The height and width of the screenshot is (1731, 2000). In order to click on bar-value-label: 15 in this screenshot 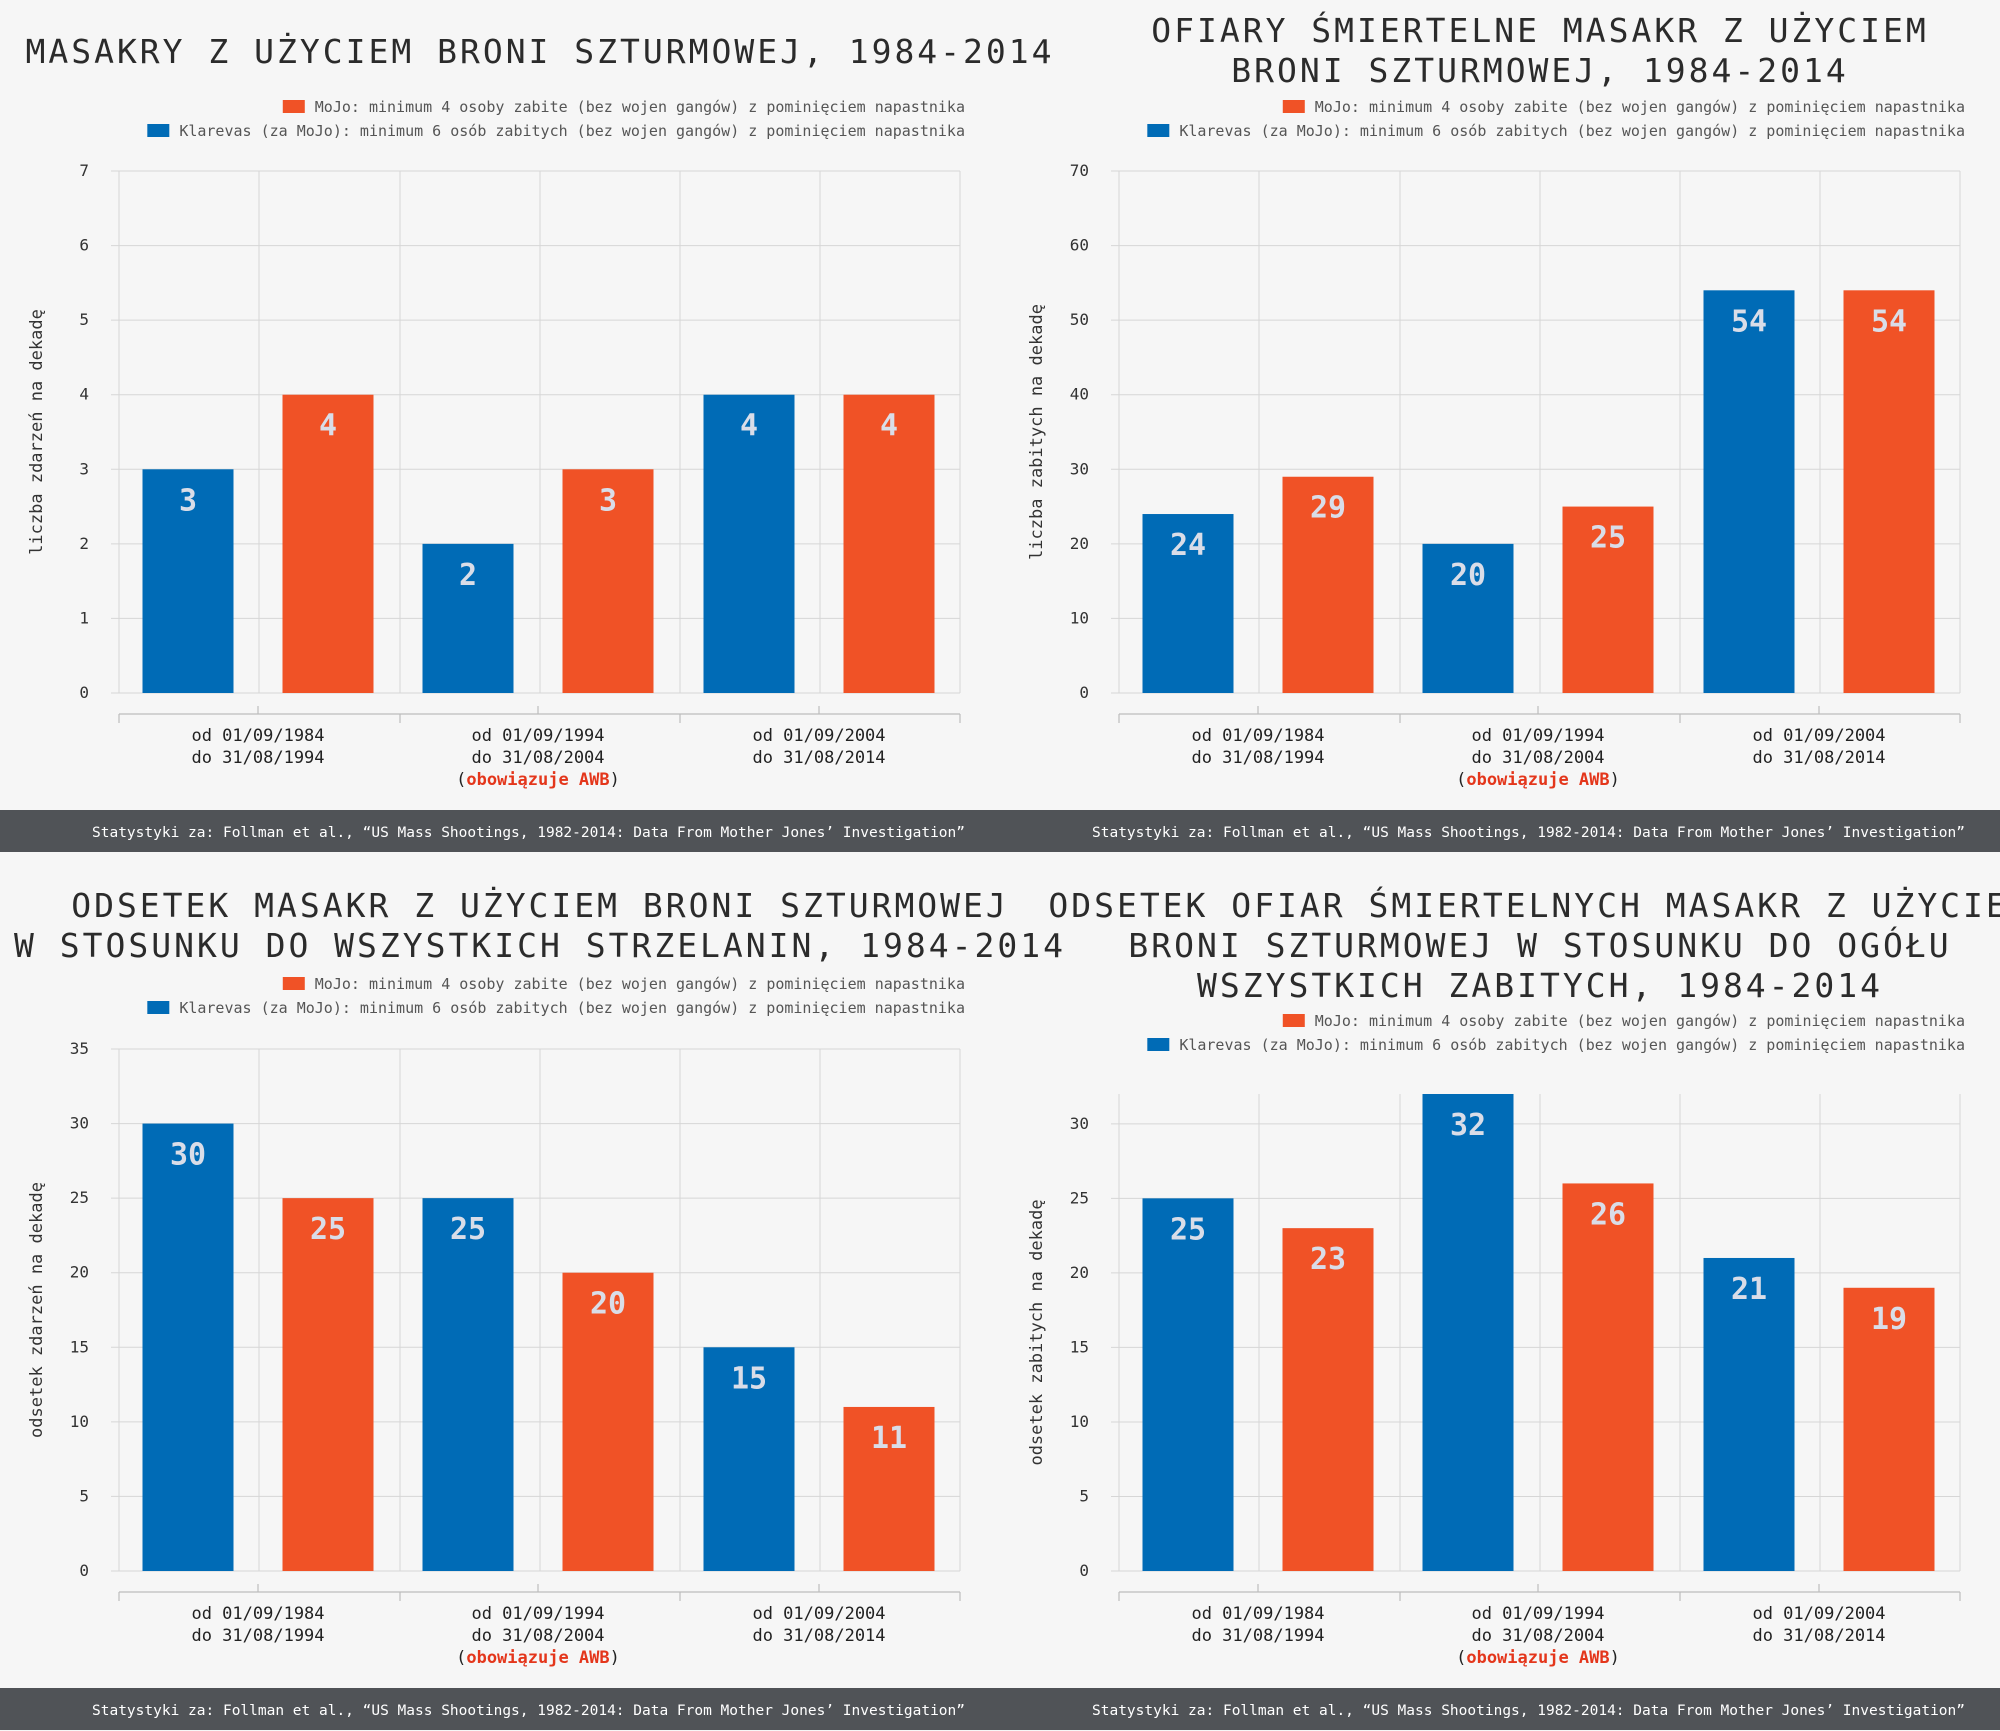, I will do `click(749, 1378)`.